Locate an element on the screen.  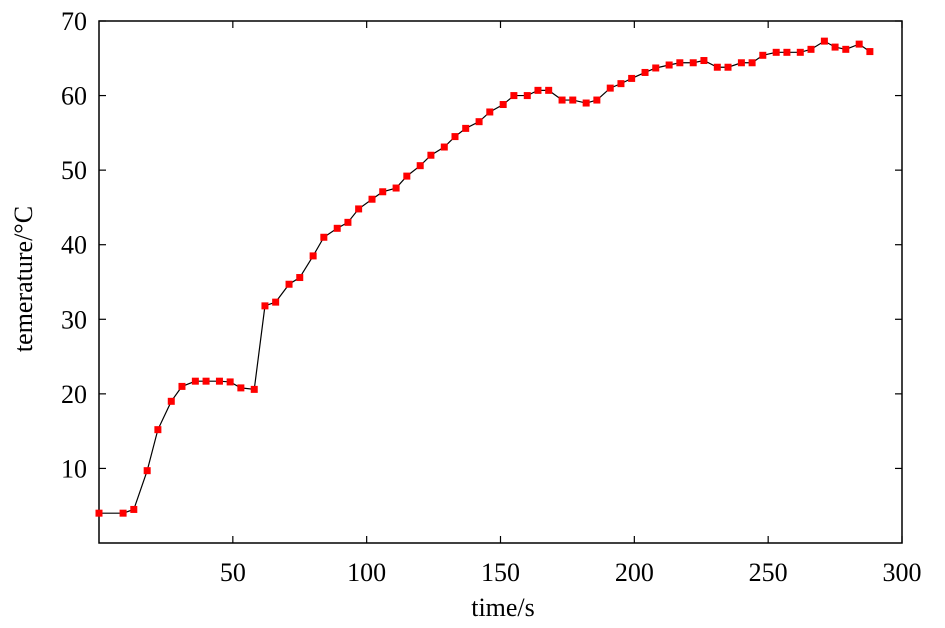
x-tick-label: 200 is located at coordinates (634, 572).